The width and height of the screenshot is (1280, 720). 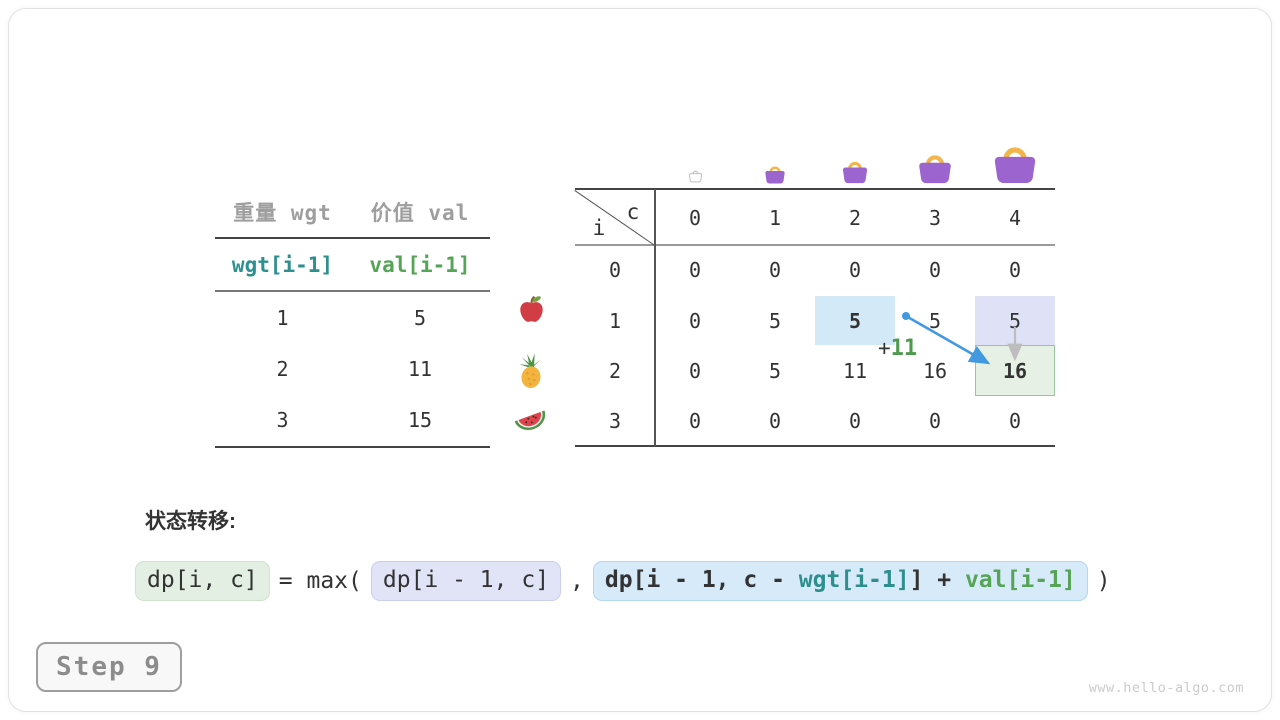 I want to click on formula-arg2-box: dp[i - 1, c - wgt[i-1]] + val[i-1], so click(x=840, y=581).